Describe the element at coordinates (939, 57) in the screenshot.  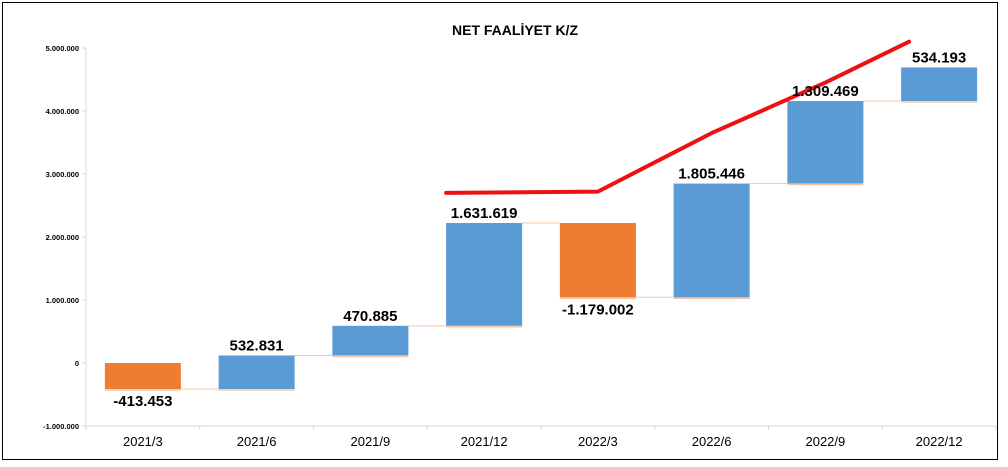
I see `data-label: 534.193` at that location.